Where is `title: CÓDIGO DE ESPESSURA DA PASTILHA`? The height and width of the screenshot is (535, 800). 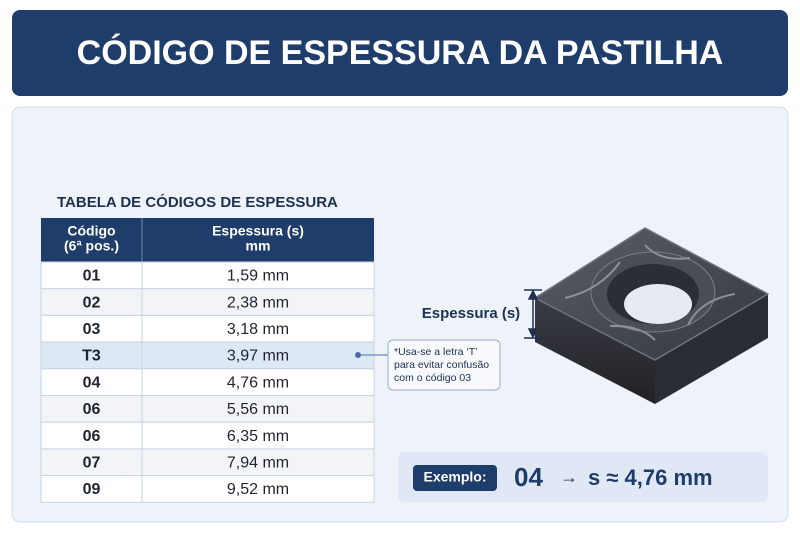 title: CÓDIGO DE ESPESSURA DA PASTILHA is located at coordinates (400, 53).